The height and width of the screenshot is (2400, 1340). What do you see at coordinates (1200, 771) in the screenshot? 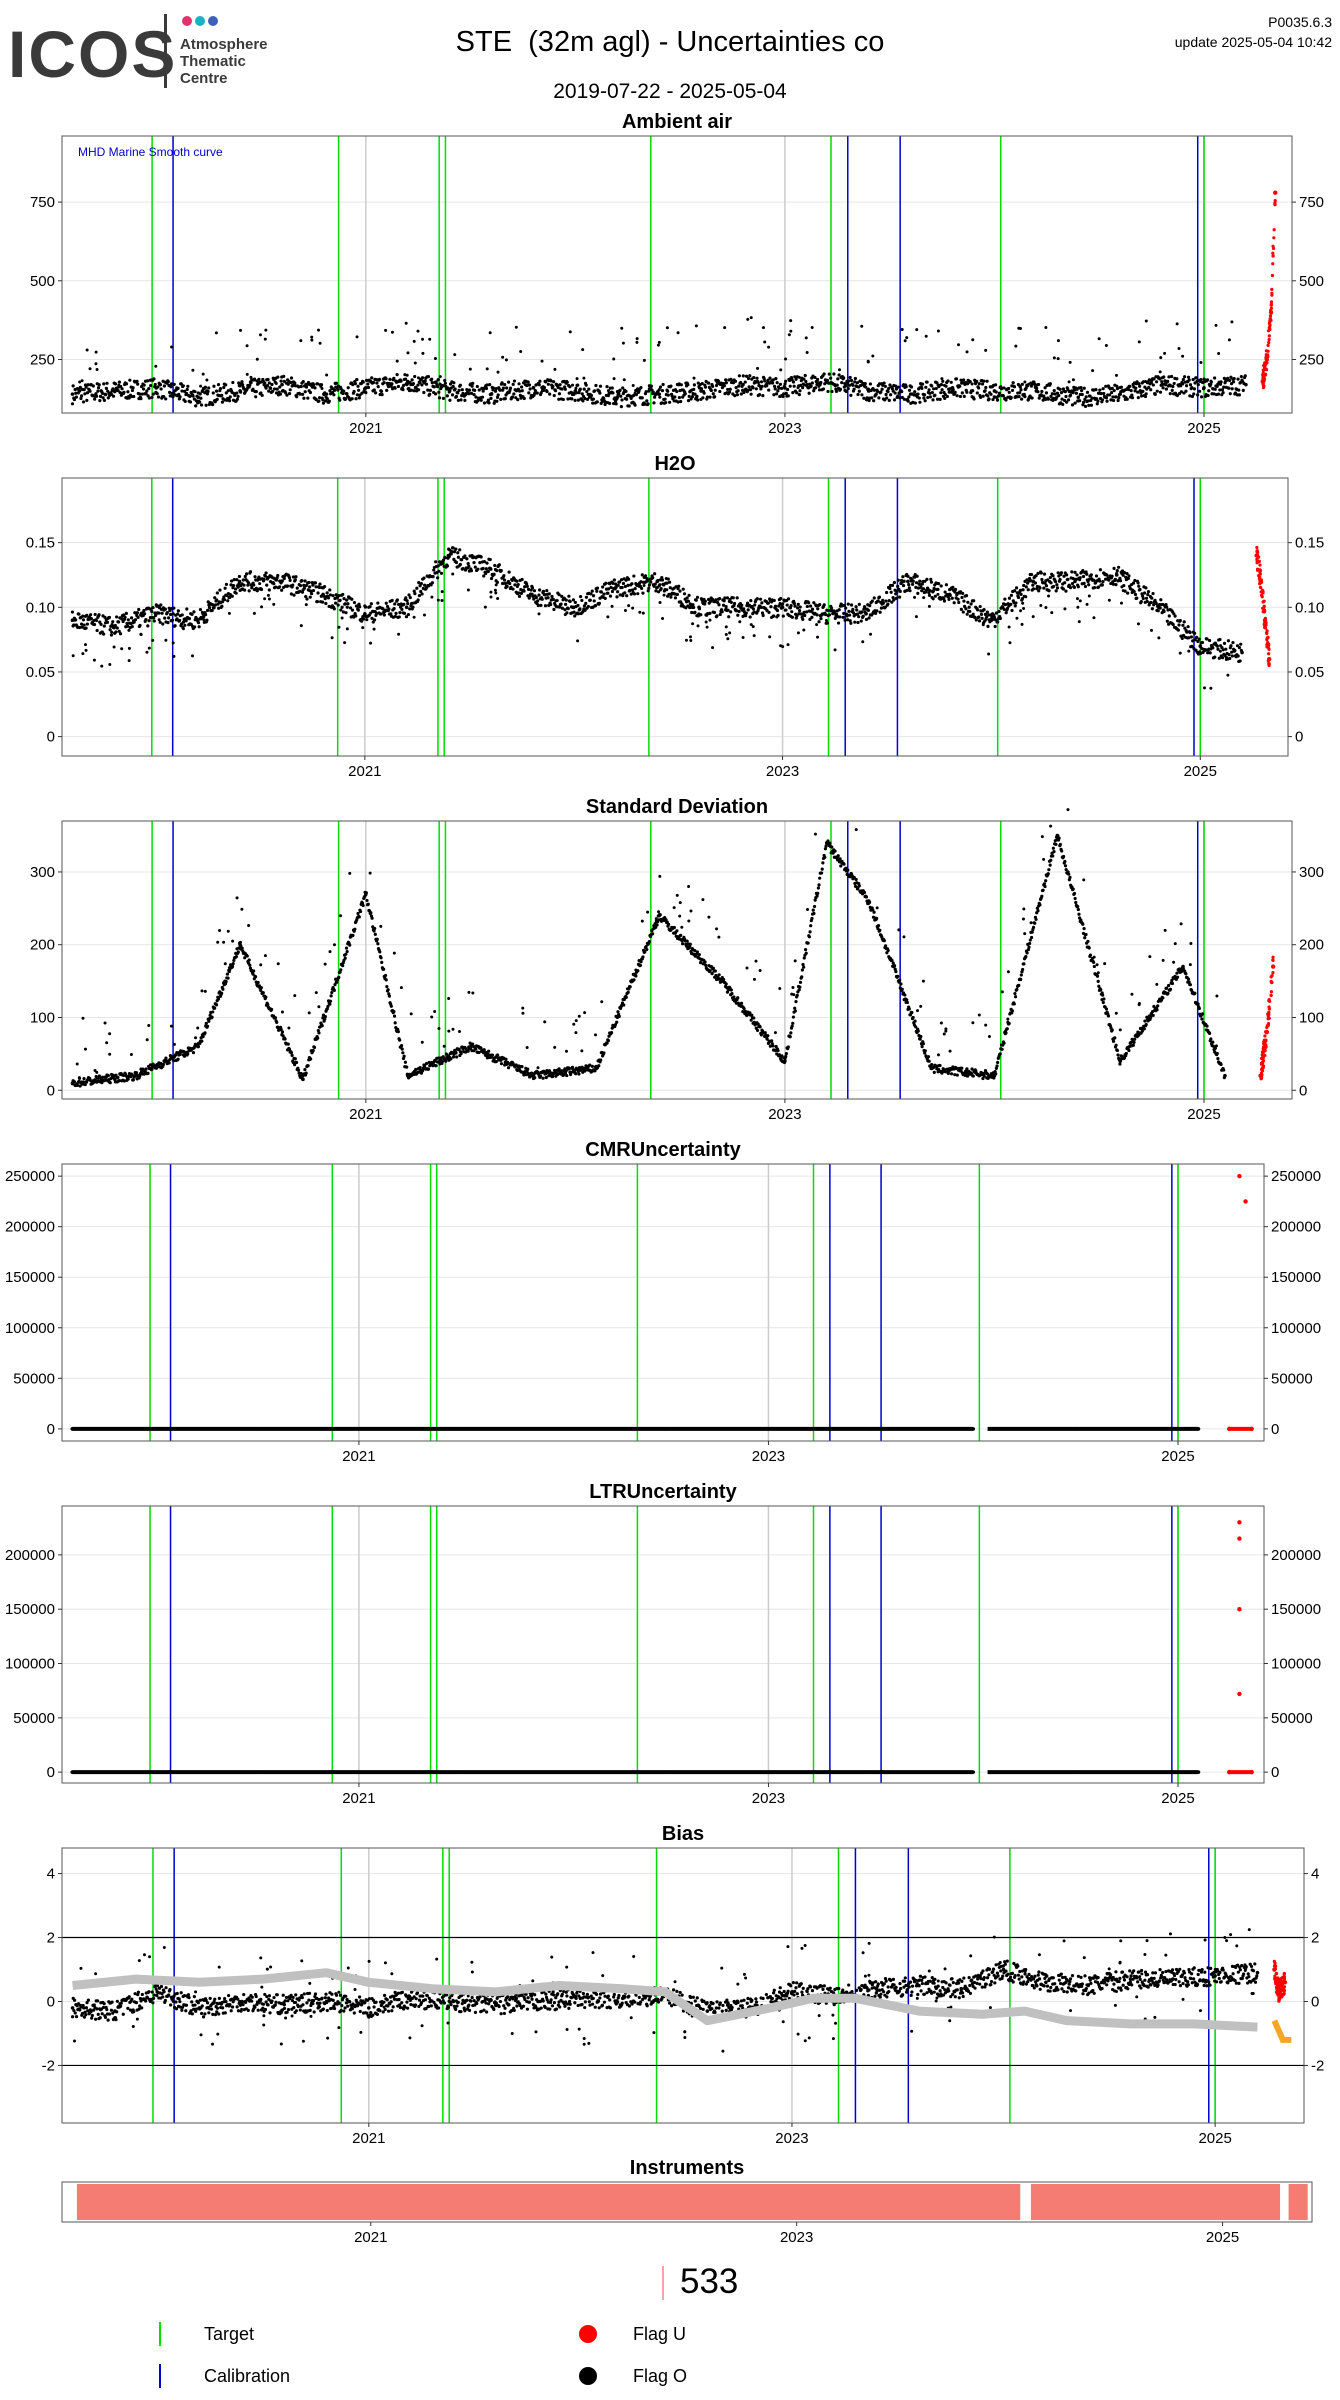
I see `x-tick-label: 2025` at bounding box center [1200, 771].